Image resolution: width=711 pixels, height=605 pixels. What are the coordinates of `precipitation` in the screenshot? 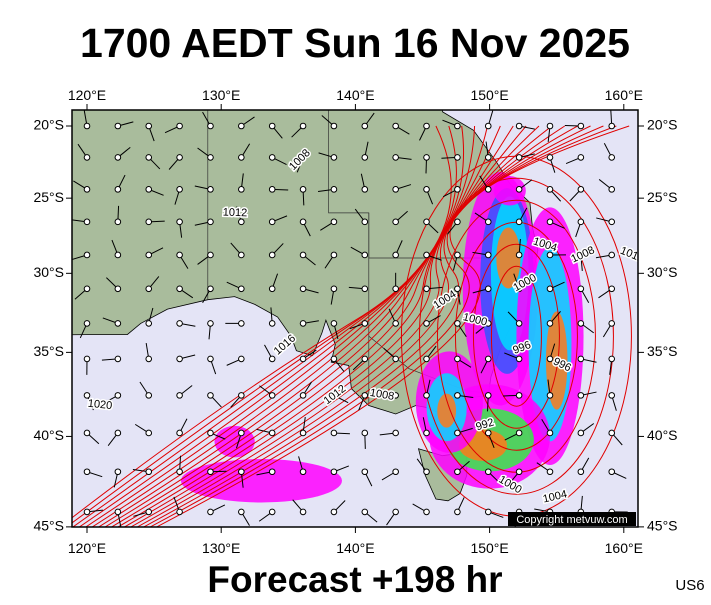 It's located at (508, 258).